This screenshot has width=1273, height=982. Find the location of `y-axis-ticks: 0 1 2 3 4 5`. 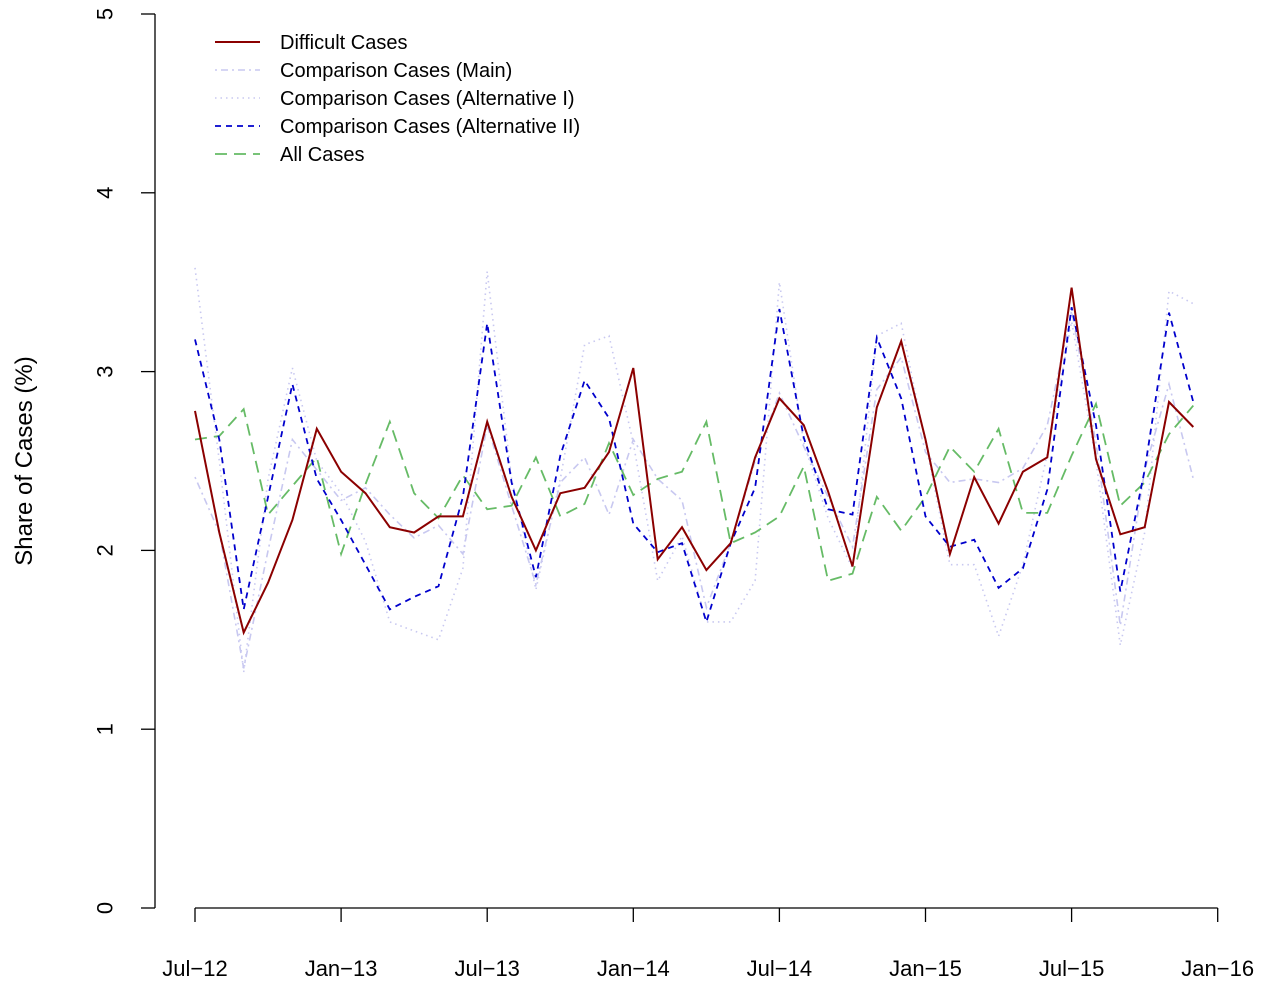

y-axis-ticks: 0 1 2 3 4 5 is located at coordinates (124, 461).